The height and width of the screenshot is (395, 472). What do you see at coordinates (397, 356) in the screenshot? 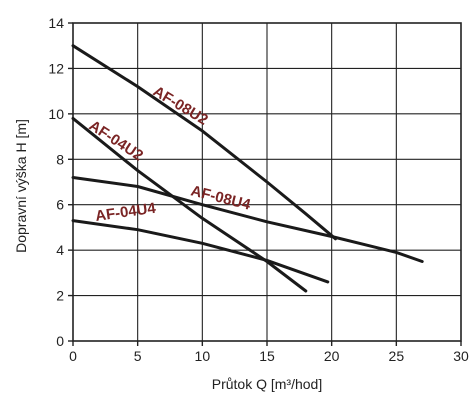
I see `x-tick-label: 25` at bounding box center [397, 356].